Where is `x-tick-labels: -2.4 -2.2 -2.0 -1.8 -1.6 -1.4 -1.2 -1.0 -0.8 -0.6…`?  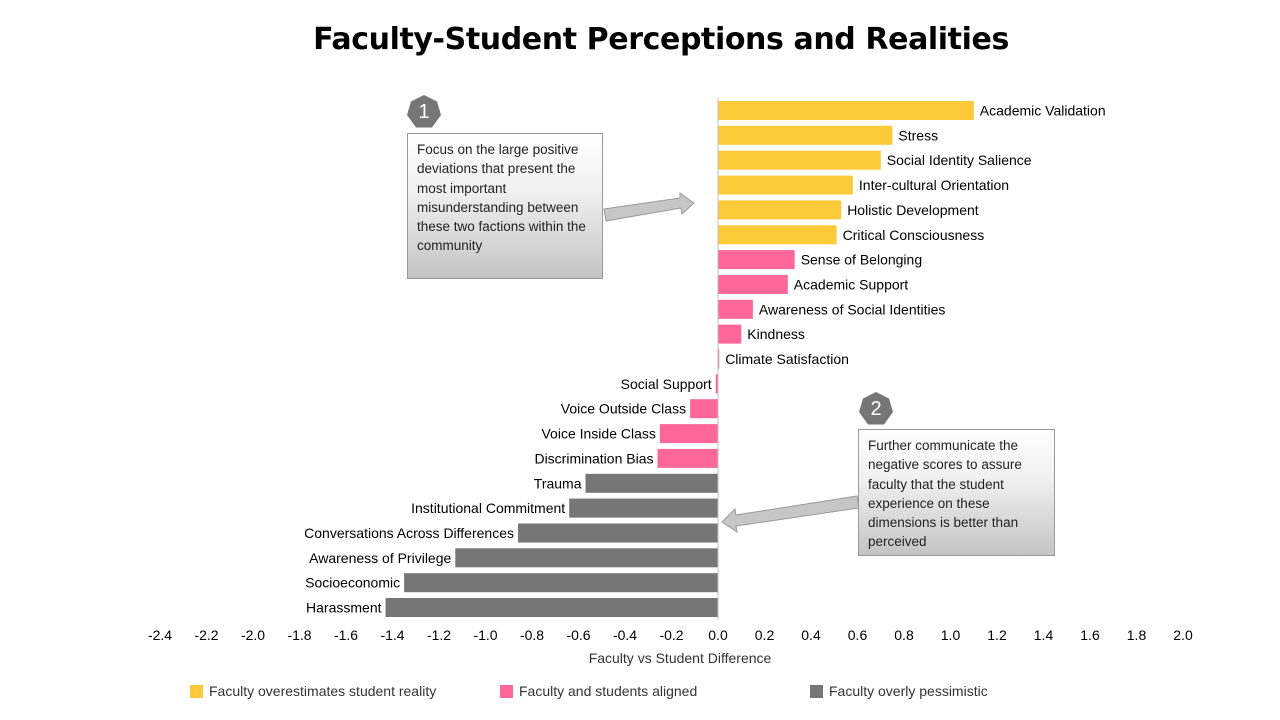 x-tick-labels: -2.4 -2.2 -2.0 -1.8 -1.6 -1.4 -1.2 -1.0 -0.8 -0.6… is located at coordinates (670, 635).